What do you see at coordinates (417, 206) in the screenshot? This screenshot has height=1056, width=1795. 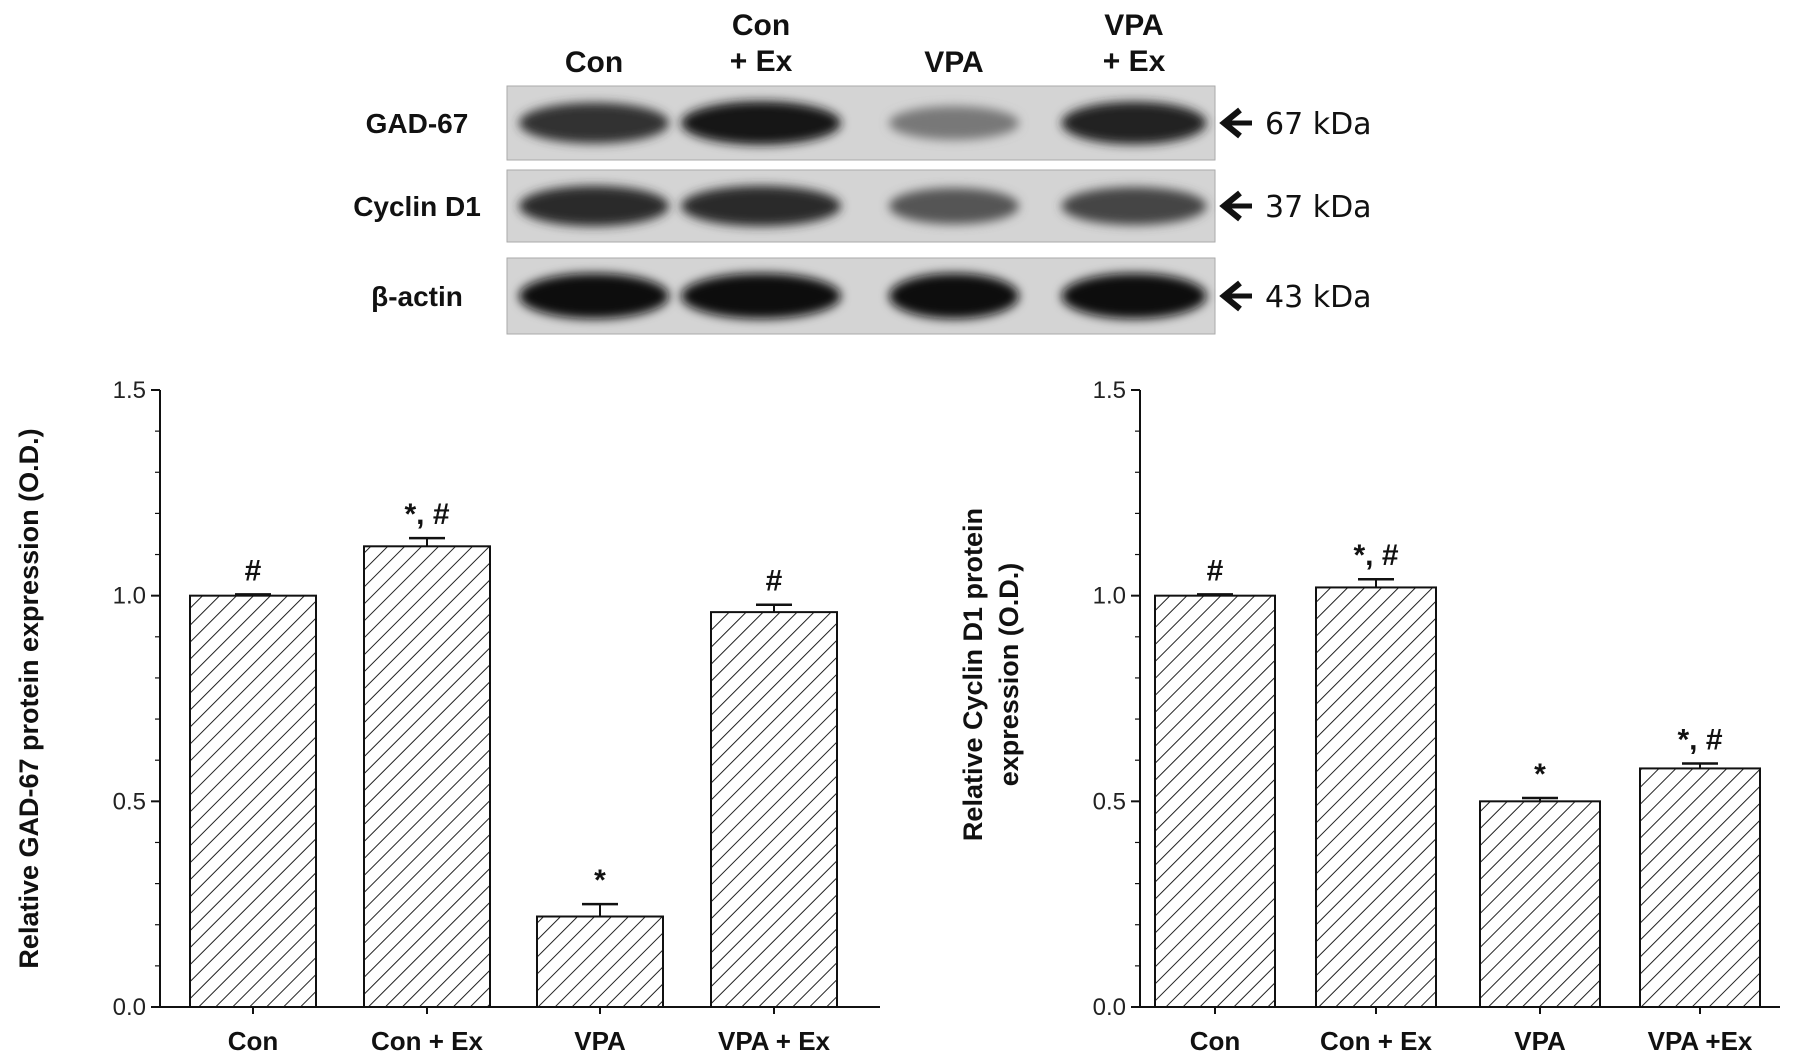 I see `protein-label: Cyclin D1` at bounding box center [417, 206].